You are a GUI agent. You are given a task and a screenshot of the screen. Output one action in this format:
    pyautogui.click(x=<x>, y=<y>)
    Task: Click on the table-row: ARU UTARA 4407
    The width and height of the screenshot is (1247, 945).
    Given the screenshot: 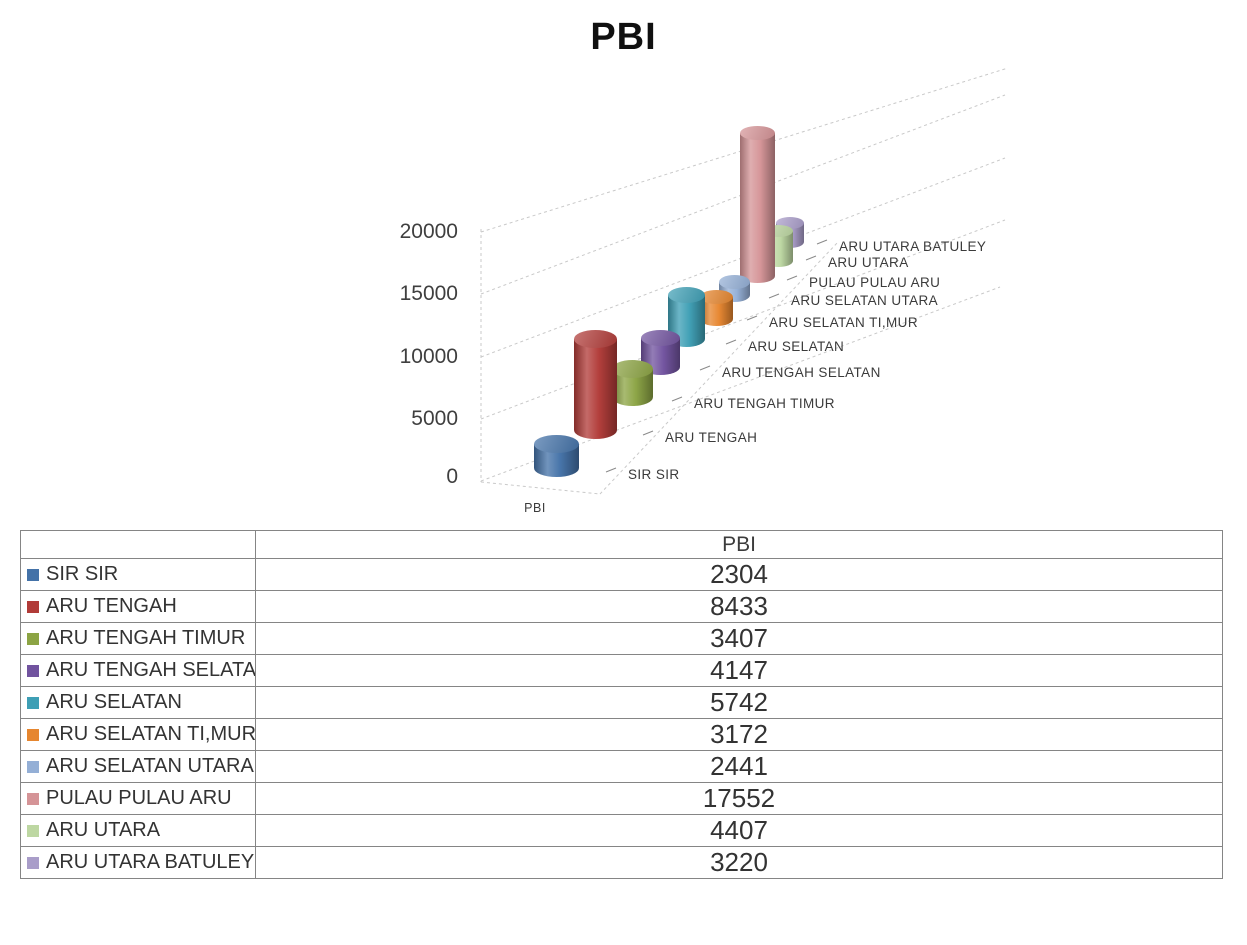 What is the action you would take?
    pyautogui.click(x=621, y=830)
    